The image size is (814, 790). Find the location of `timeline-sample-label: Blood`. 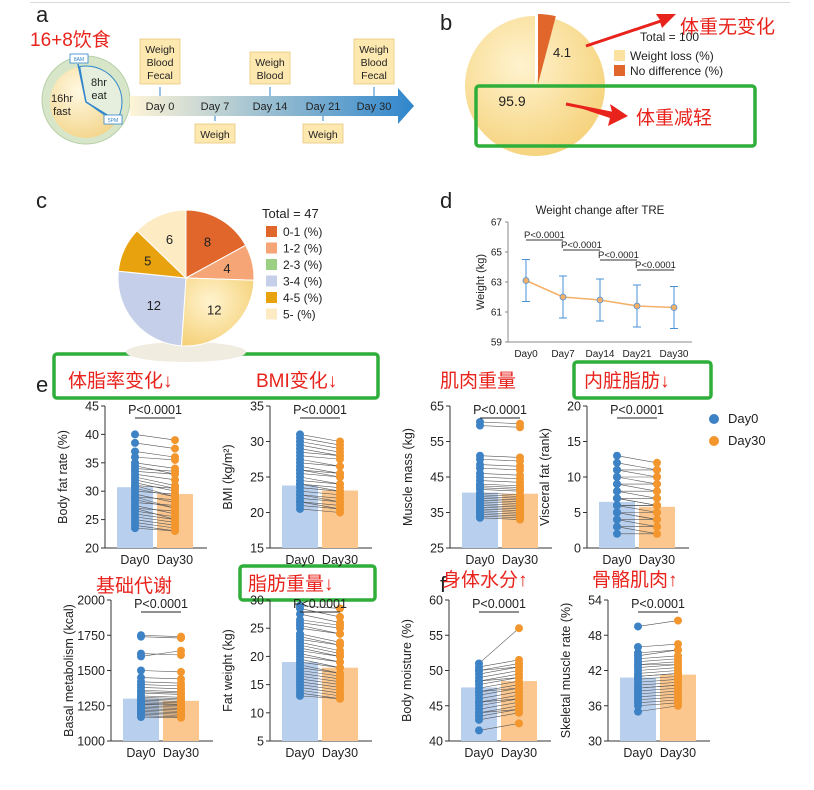

timeline-sample-label: Blood is located at coordinates (270, 76).